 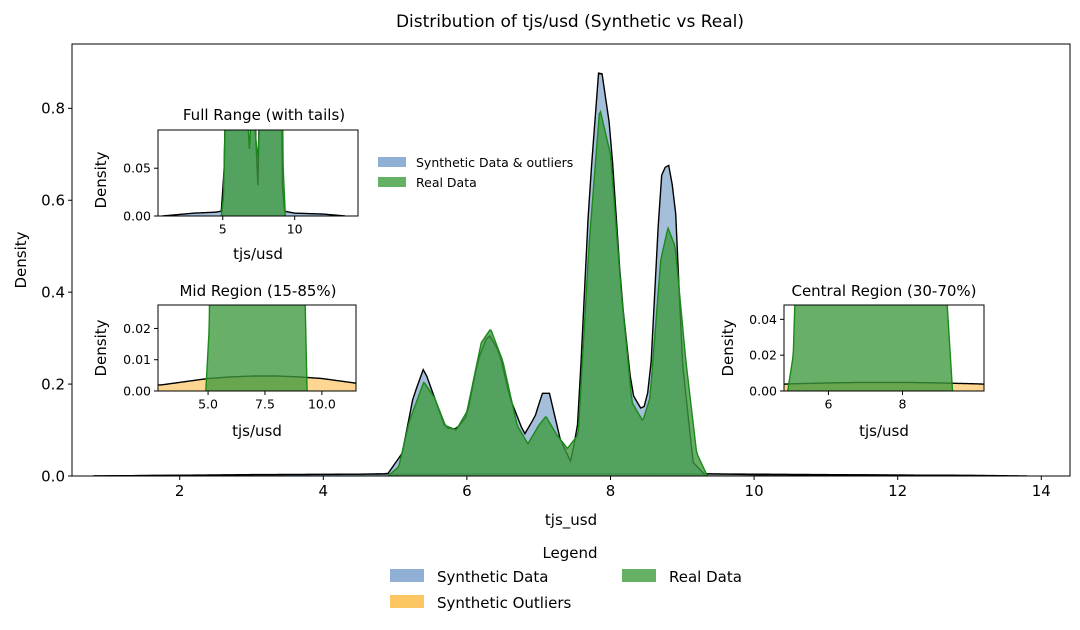 What do you see at coordinates (53, 293) in the screenshot?
I see `y-tick-label: 0.4` at bounding box center [53, 293].